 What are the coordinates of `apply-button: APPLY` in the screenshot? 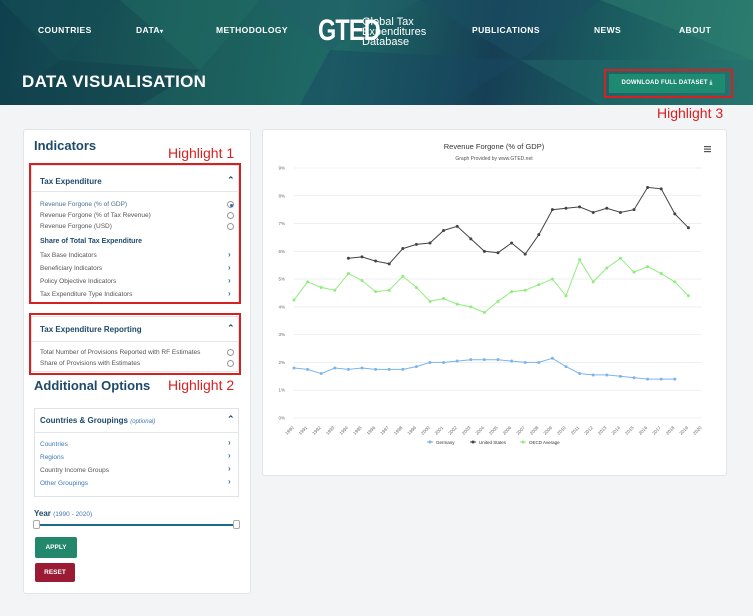 It's located at (56, 547).